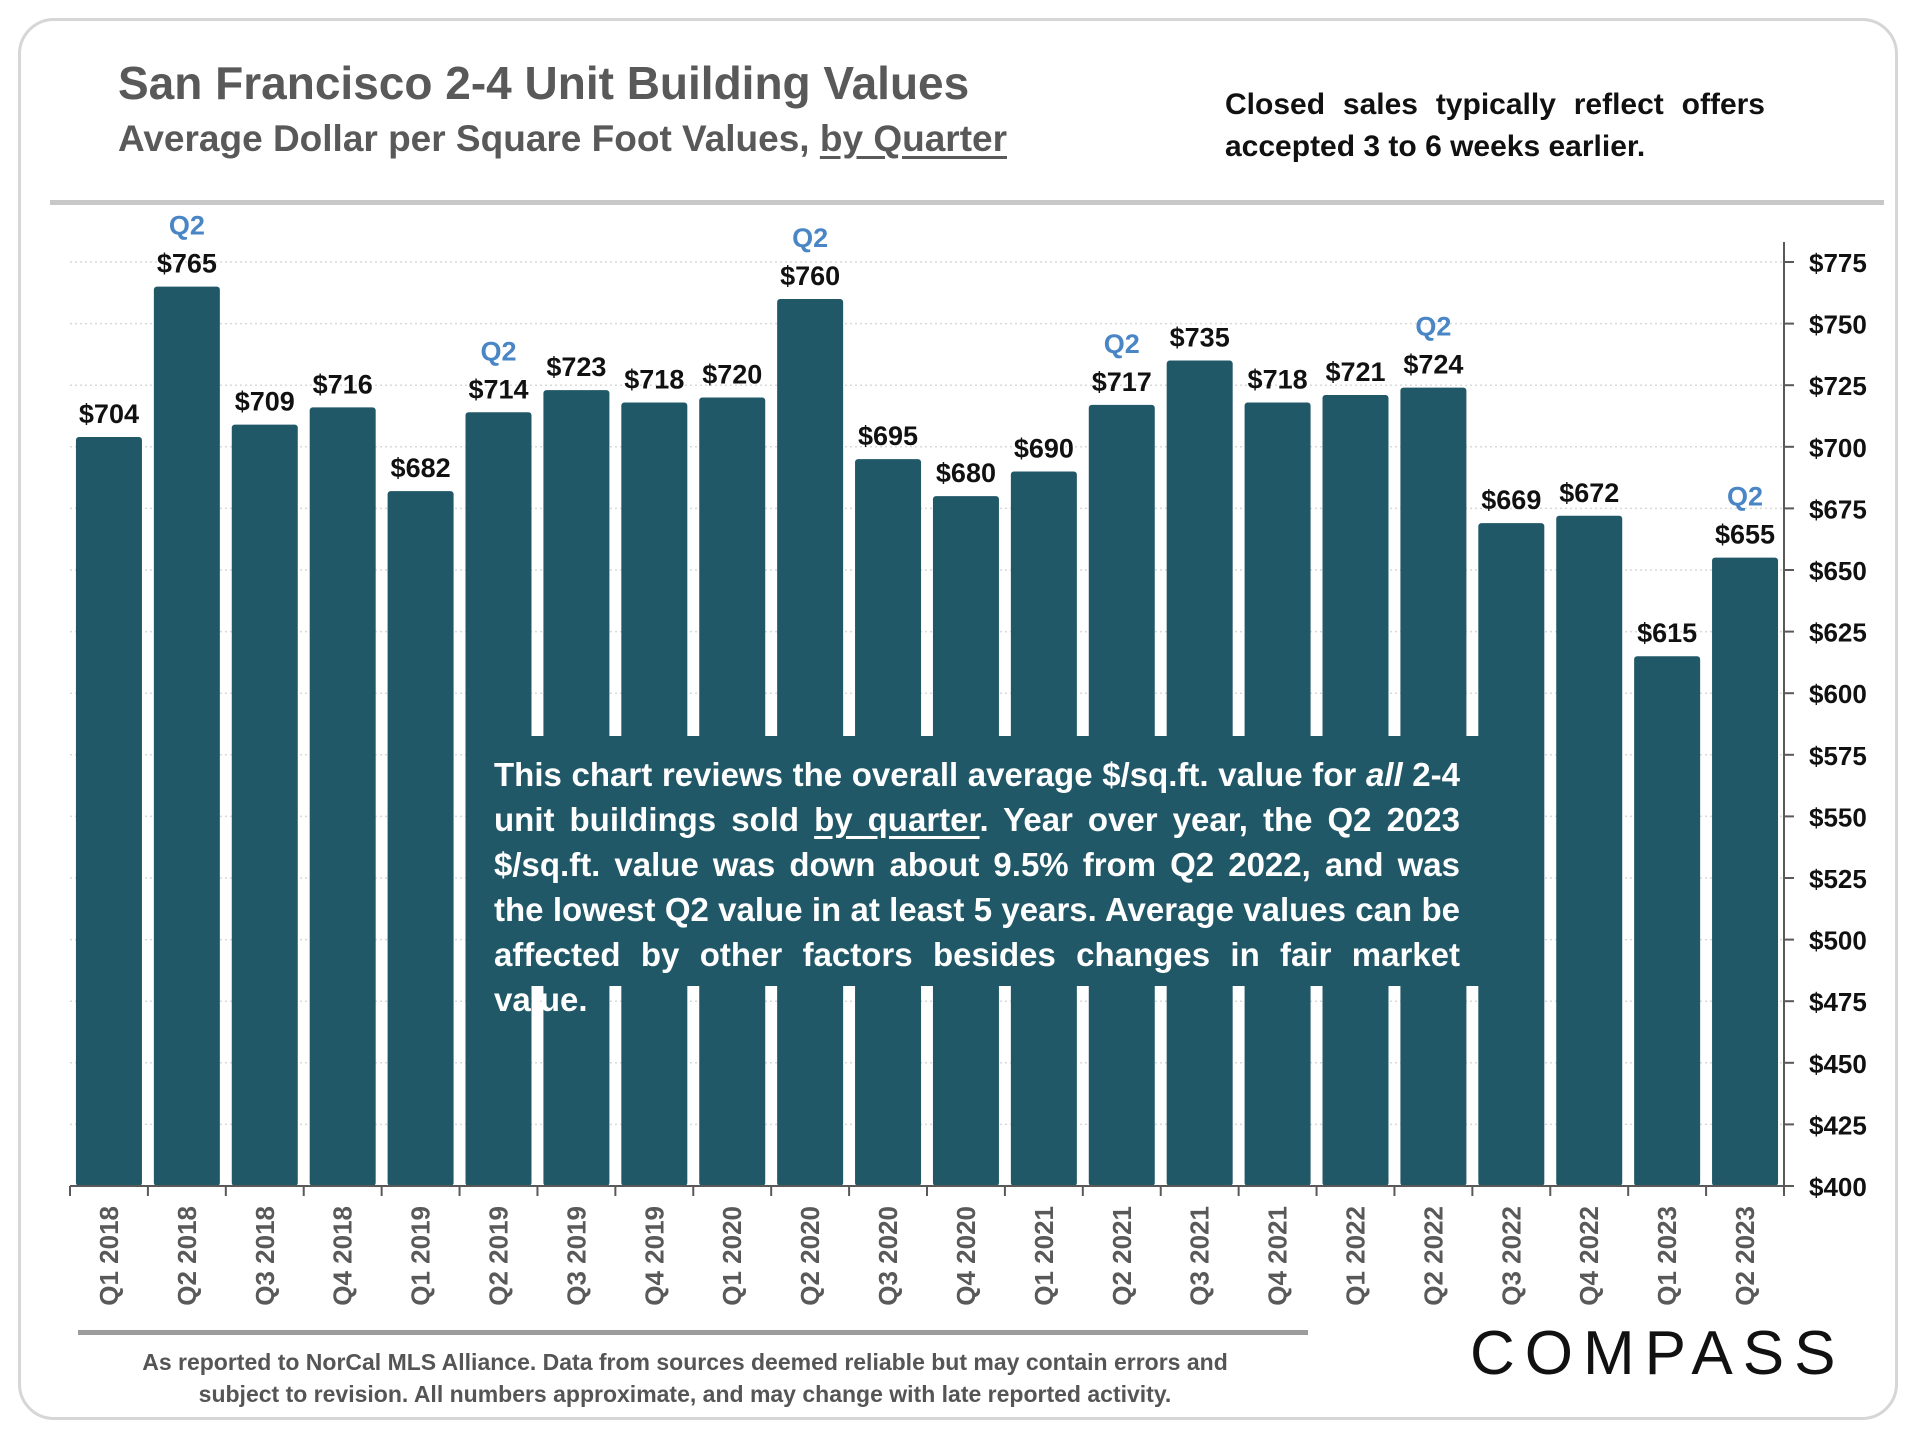 The height and width of the screenshot is (1440, 1920). What do you see at coordinates (810, 276) in the screenshot?
I see `bar-value-label: $760` at bounding box center [810, 276].